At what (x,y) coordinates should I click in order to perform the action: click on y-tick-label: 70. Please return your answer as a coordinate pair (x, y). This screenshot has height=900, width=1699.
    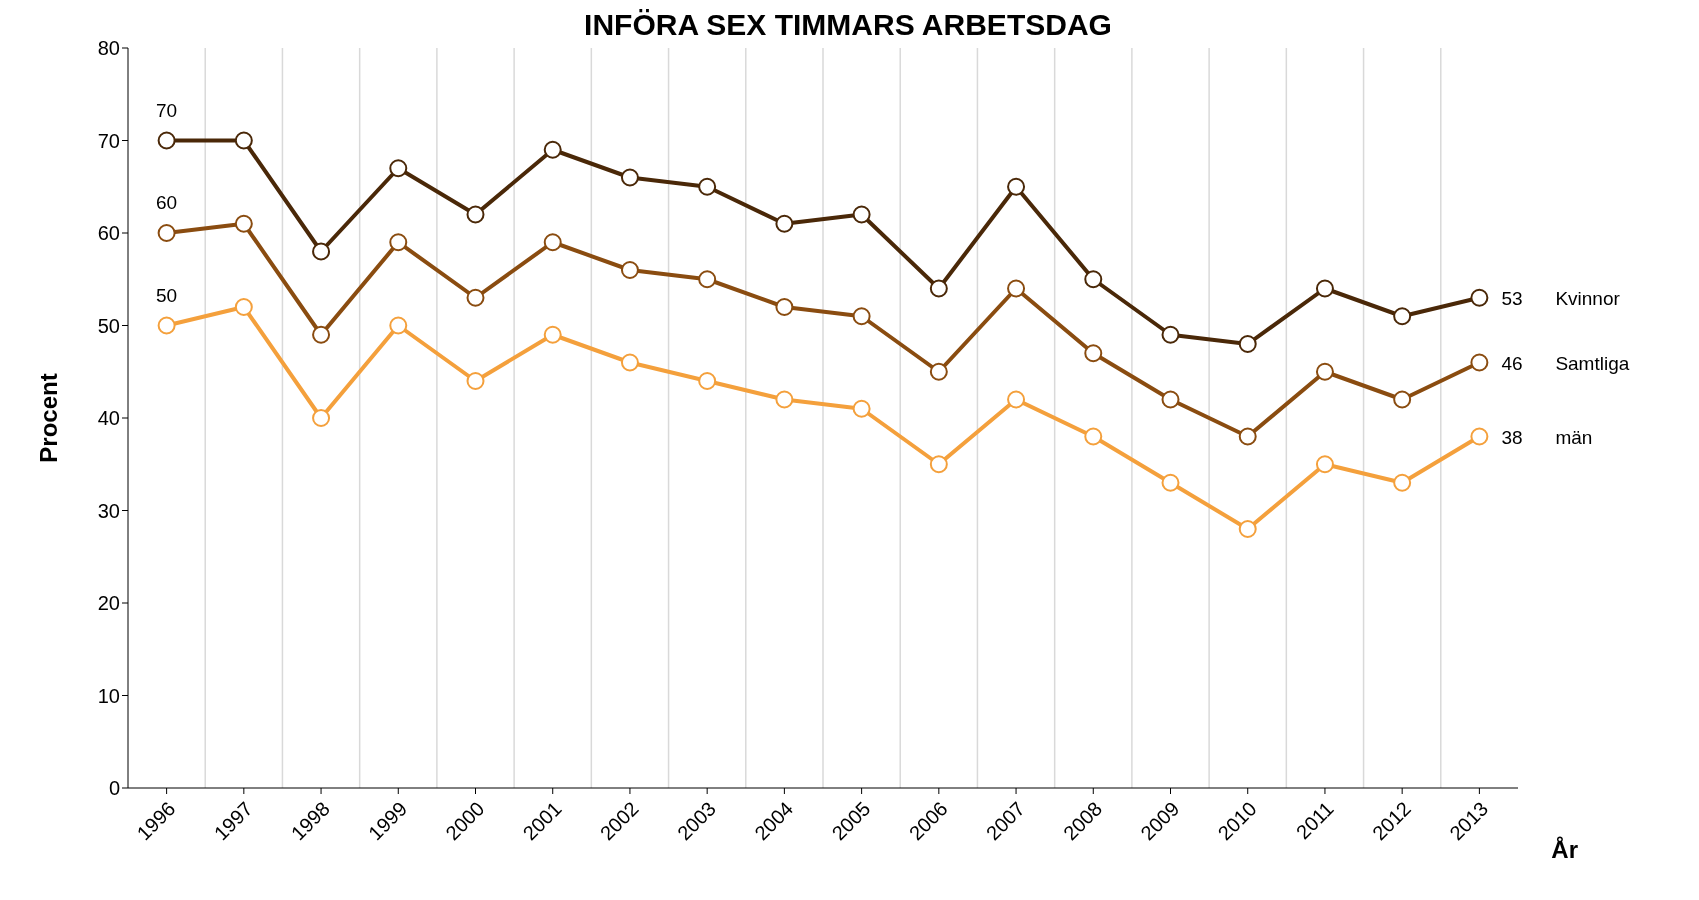
    Looking at the image, I should click on (108, 140).